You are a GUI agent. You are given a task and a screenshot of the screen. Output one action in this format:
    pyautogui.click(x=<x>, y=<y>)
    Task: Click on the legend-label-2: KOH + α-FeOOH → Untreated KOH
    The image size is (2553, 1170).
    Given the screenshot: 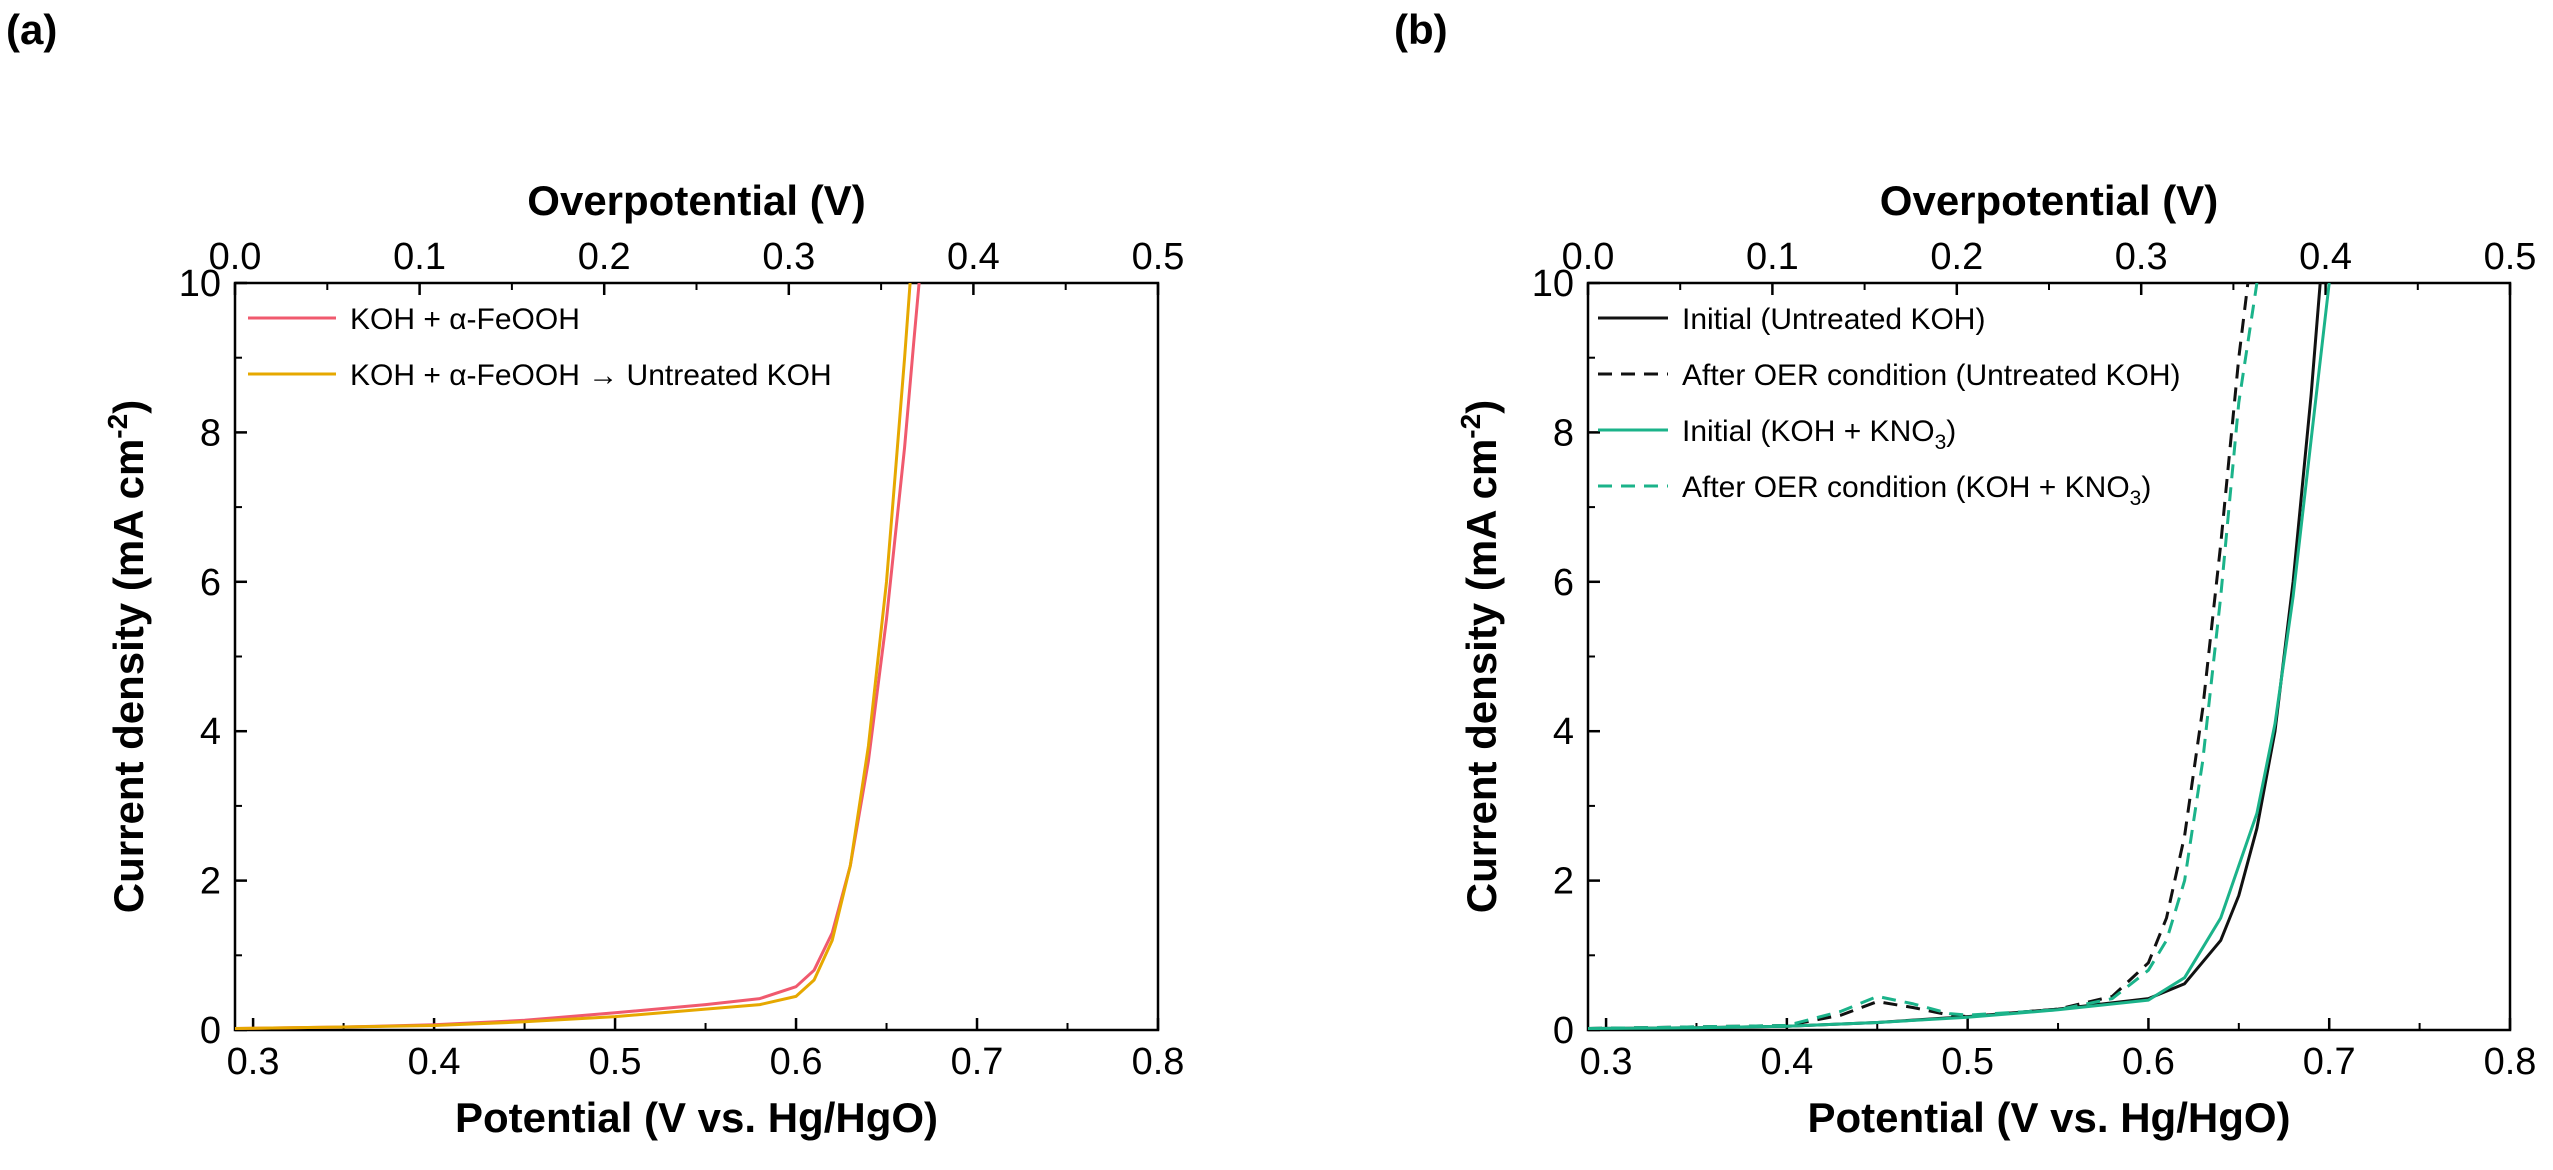 What is the action you would take?
    pyautogui.click(x=591, y=375)
    